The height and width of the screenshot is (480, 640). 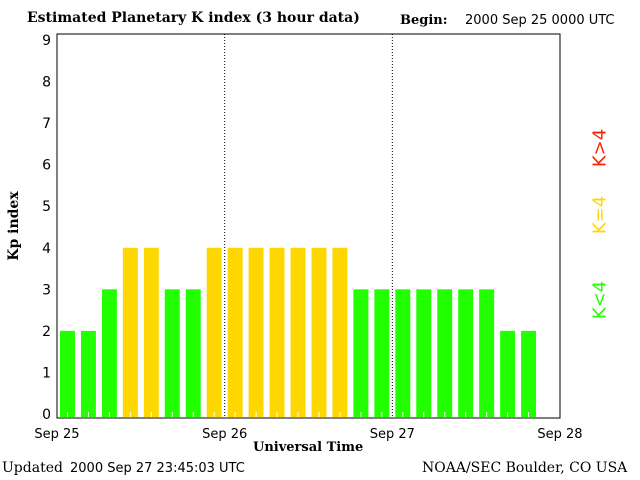 What do you see at coordinates (46, 415) in the screenshot?
I see `y-tick-label: 0` at bounding box center [46, 415].